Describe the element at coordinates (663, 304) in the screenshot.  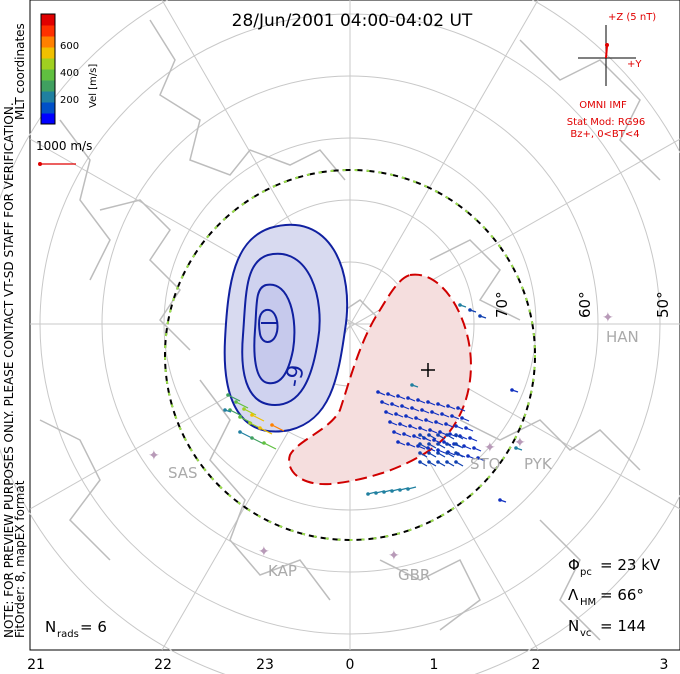
I see `lat-label-50: 50°` at that location.